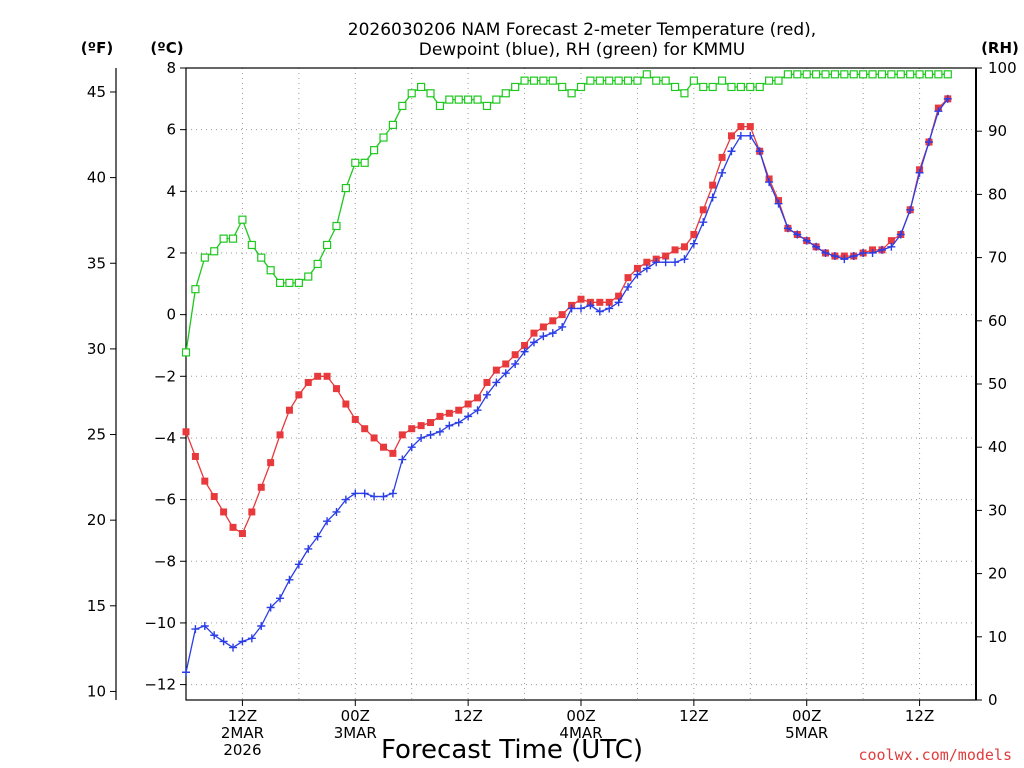  Describe the element at coordinates (160, 685) in the screenshot. I see `celsius-tick-label: −12` at that location.